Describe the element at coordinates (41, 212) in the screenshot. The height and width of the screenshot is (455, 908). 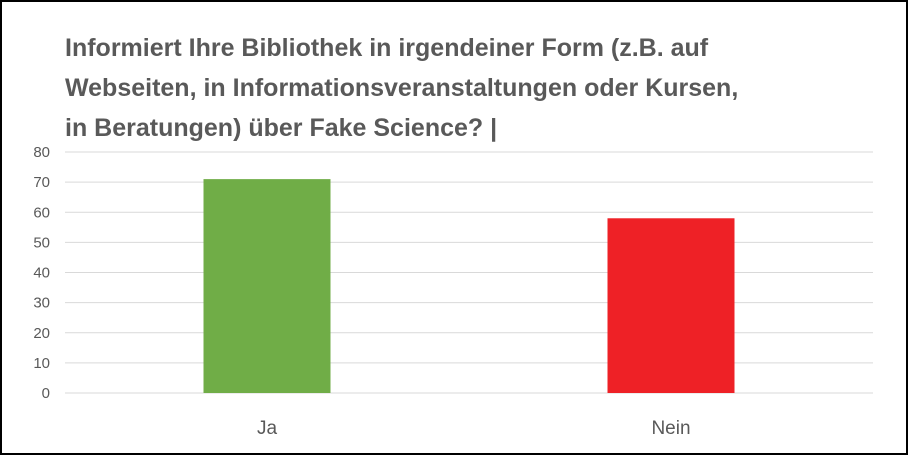
I see `y-tick-label: 60` at that location.